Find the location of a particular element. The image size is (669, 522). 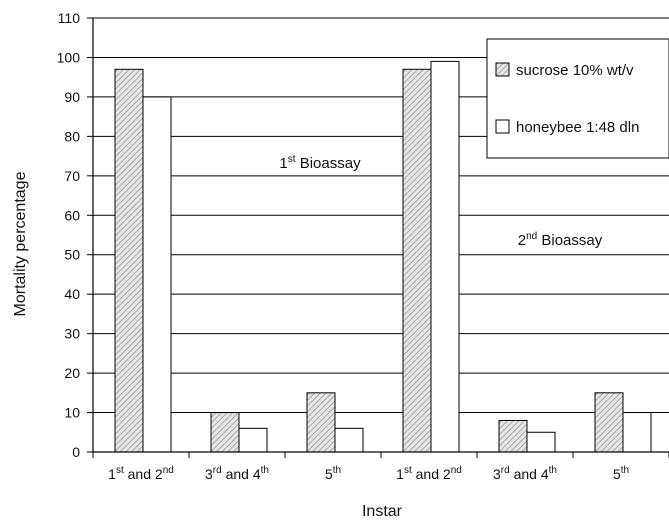

y-tick-label: 30 is located at coordinates (72, 334).